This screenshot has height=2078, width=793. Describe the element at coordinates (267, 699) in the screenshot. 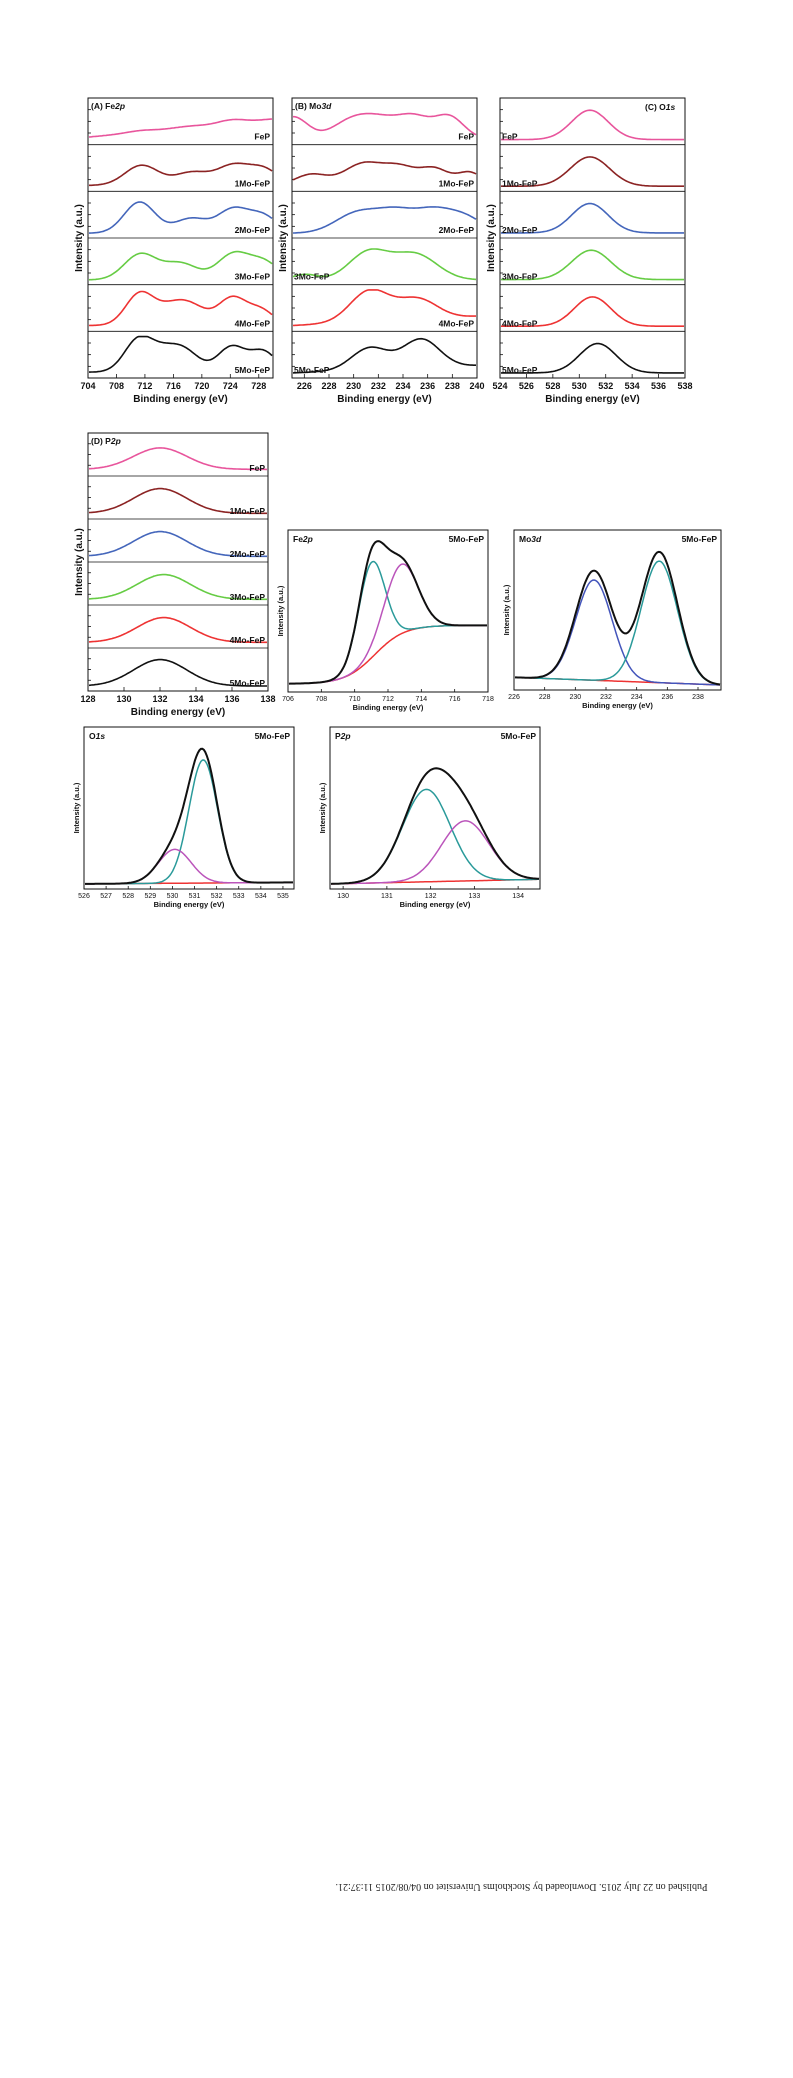

I see `x-tick-label: 138` at that location.